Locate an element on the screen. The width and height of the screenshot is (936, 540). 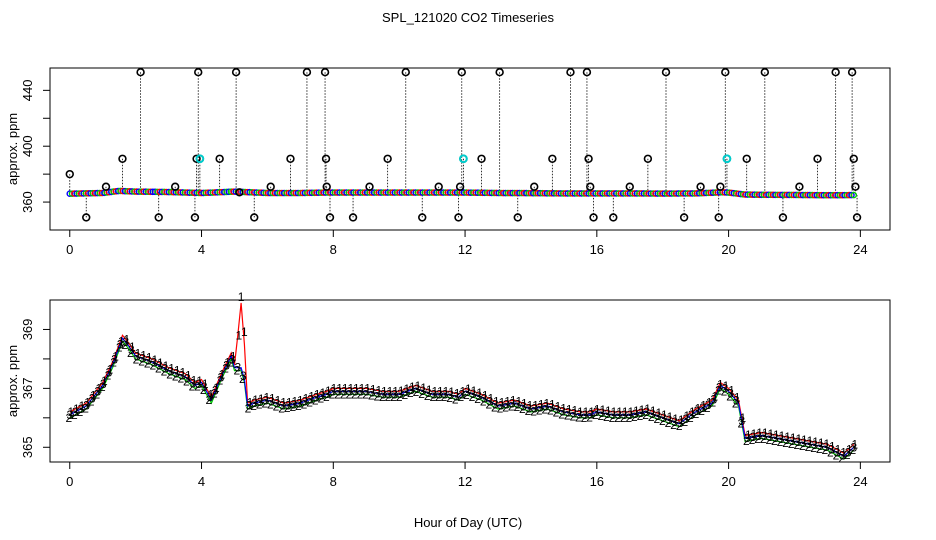
top-x-tick-label: 16 is located at coordinates (597, 249).